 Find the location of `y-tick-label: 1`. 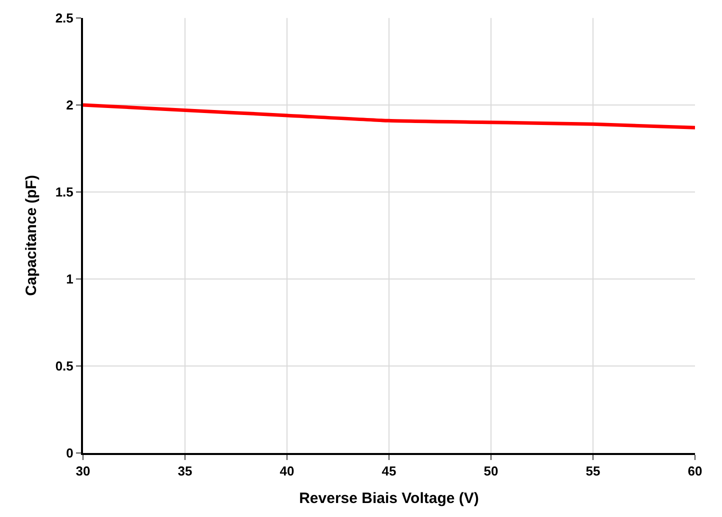

y-tick-label: 1 is located at coordinates (70, 279).